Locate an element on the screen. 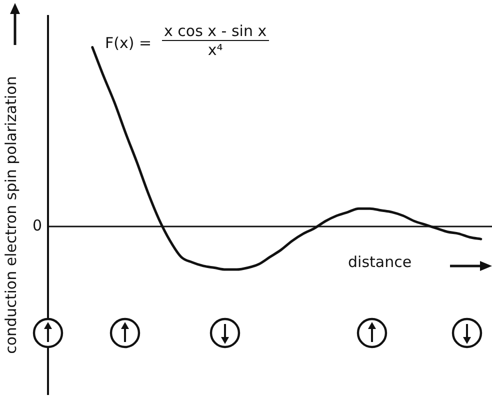  text: x cos x - sin x is located at coordinates (215, 31).